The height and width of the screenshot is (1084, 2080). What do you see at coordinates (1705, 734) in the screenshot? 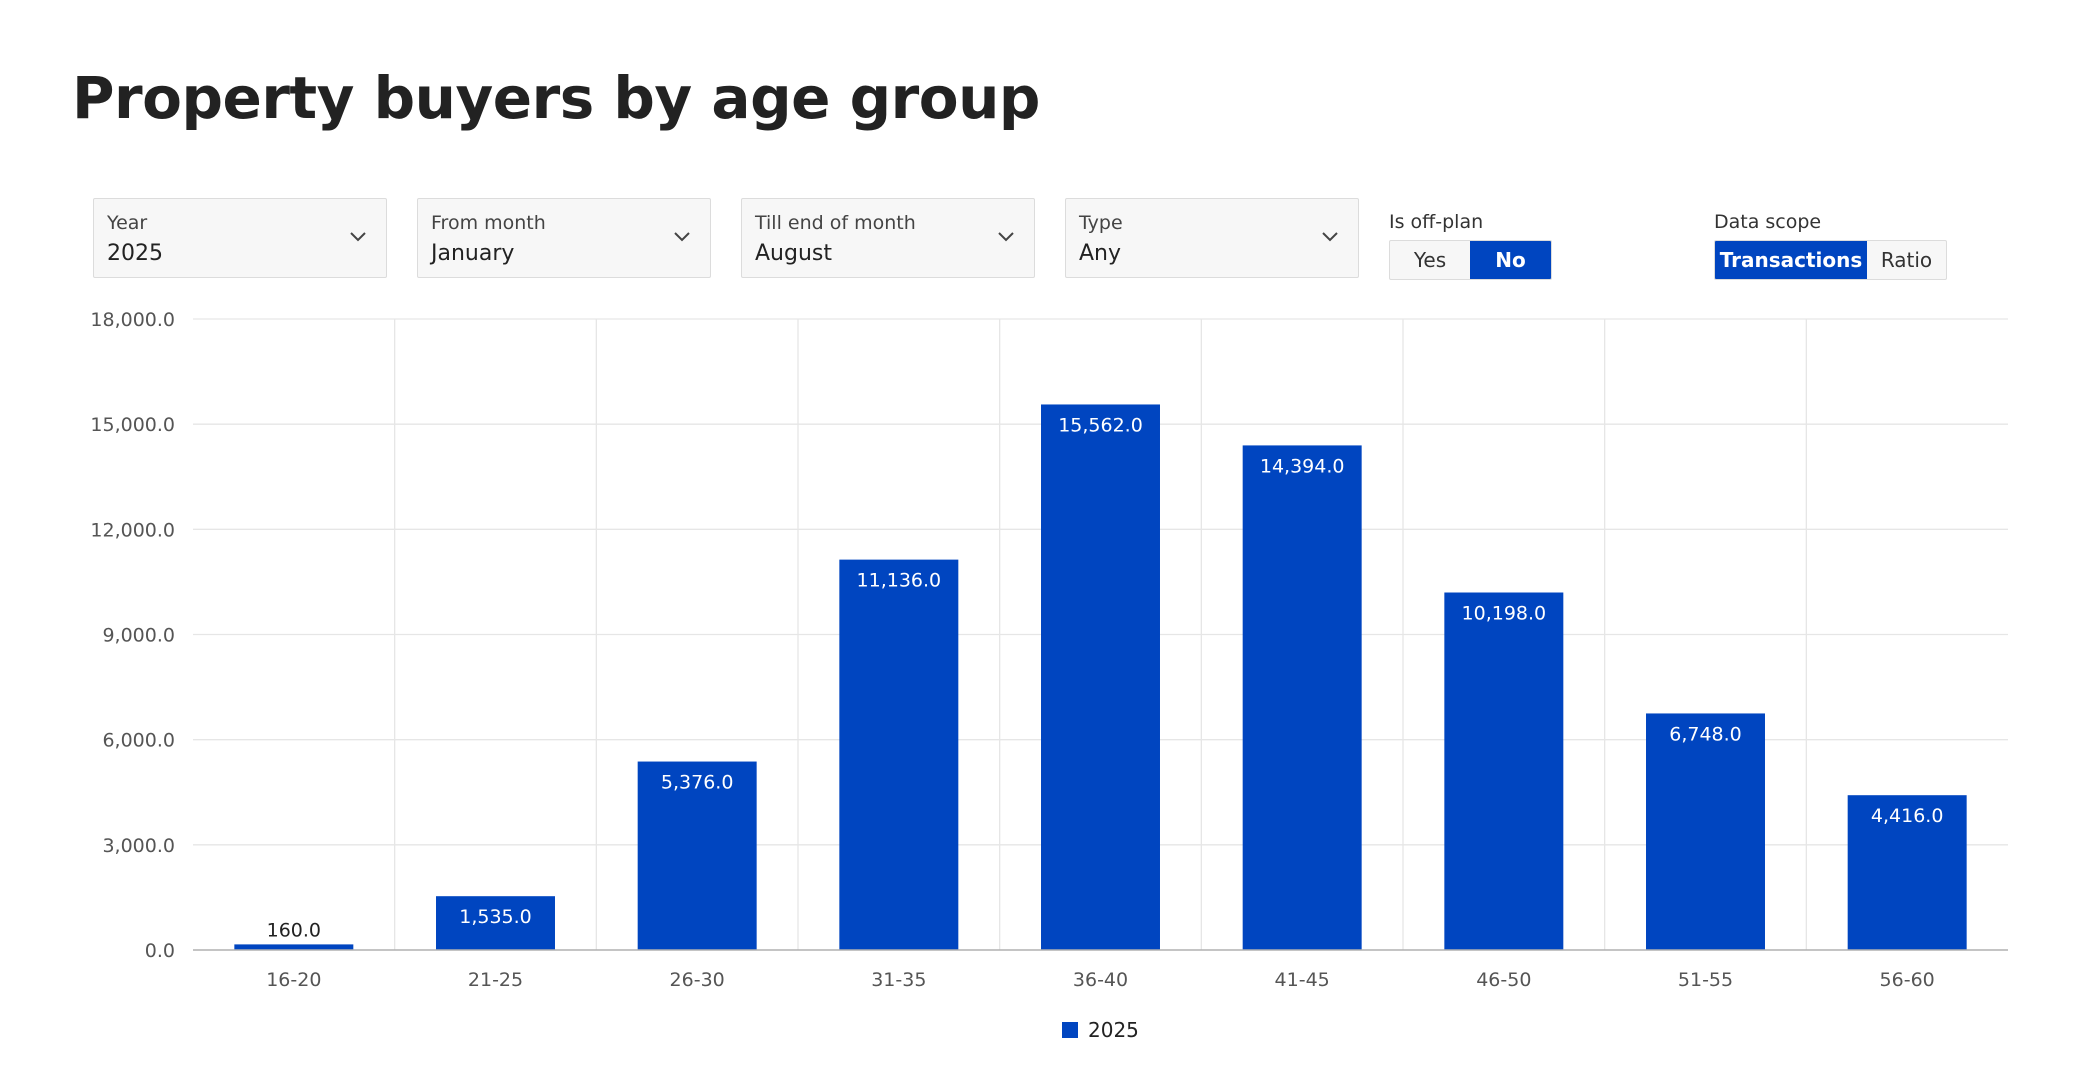
I see `bar-value-label: 6,748.0` at bounding box center [1705, 734].